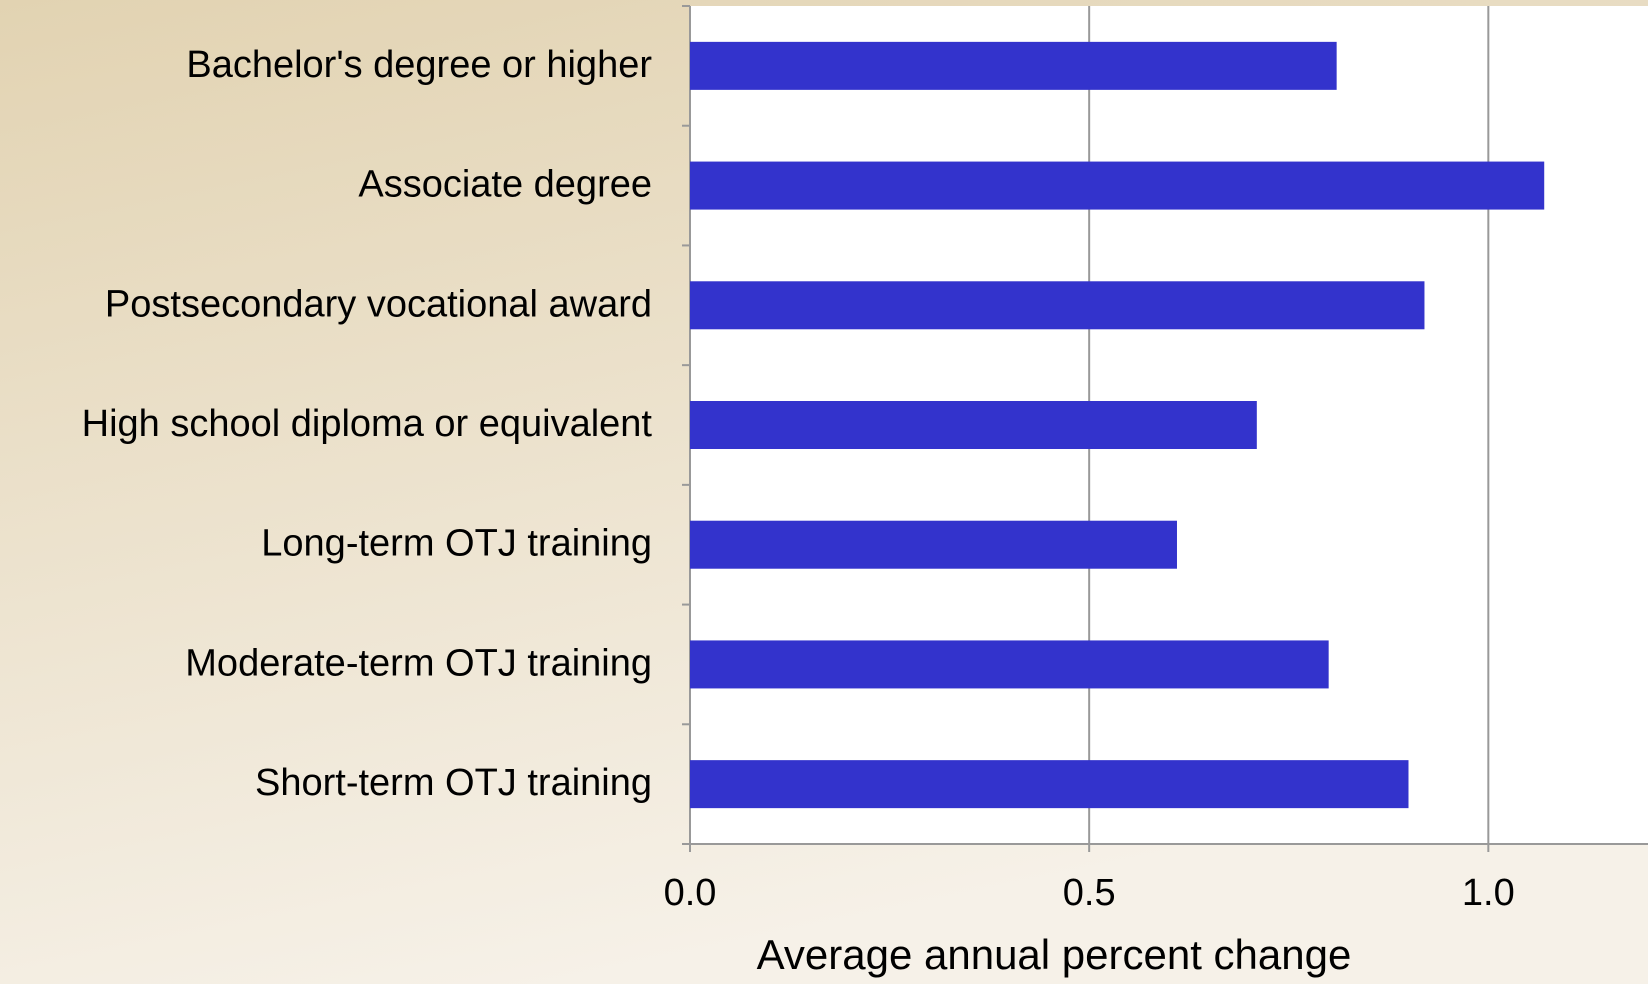 This screenshot has height=984, width=1648. What do you see at coordinates (378, 304) in the screenshot?
I see `y-tick-label: Postsecondary vocational award` at bounding box center [378, 304].